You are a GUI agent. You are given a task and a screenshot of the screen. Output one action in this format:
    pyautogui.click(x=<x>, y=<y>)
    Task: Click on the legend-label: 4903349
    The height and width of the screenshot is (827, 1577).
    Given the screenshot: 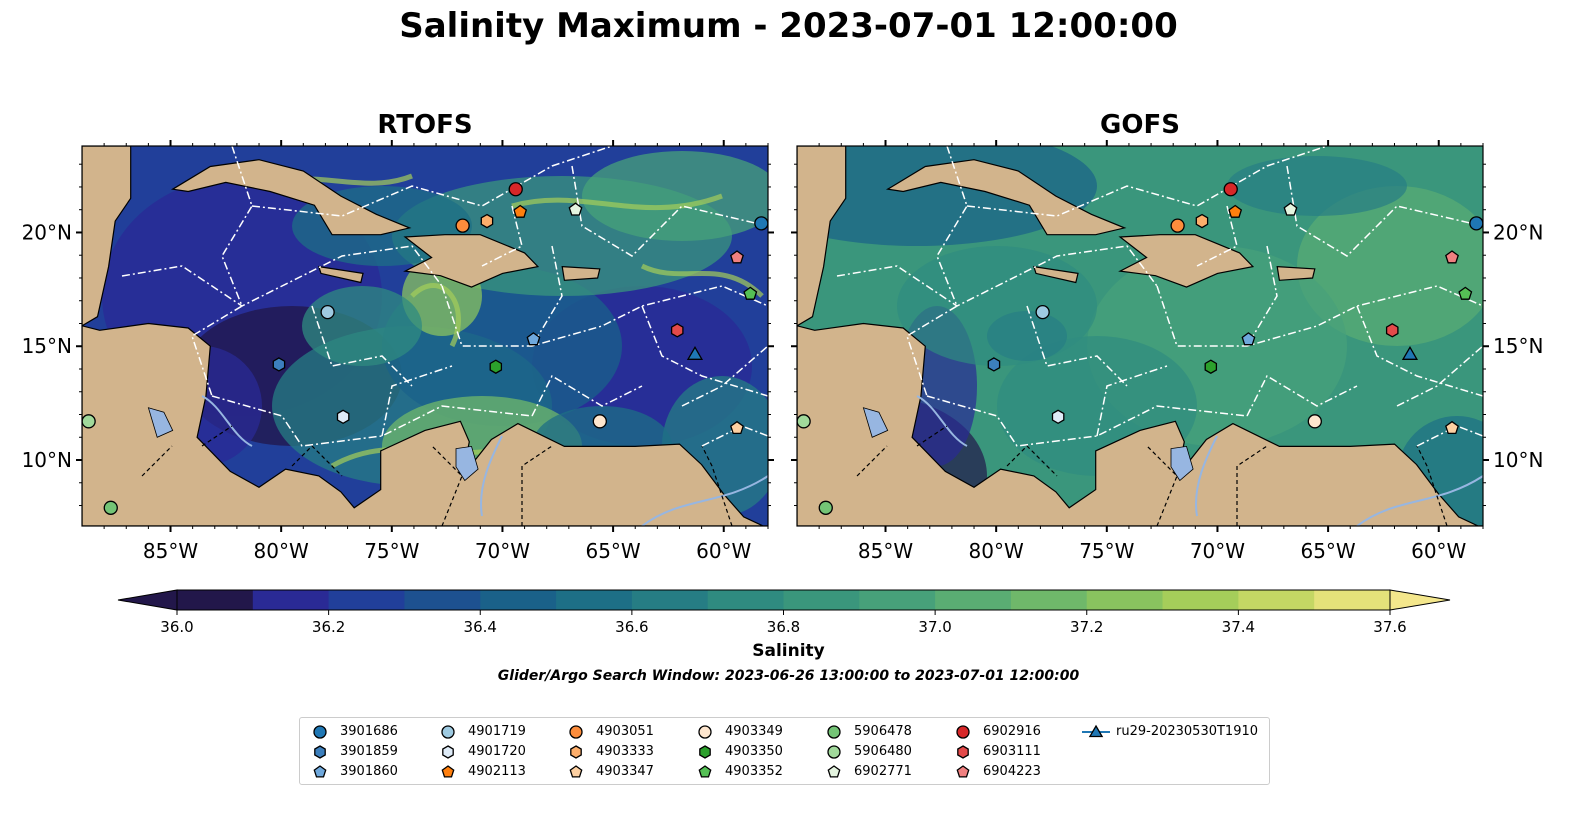 What is the action you would take?
    pyautogui.click(x=754, y=731)
    